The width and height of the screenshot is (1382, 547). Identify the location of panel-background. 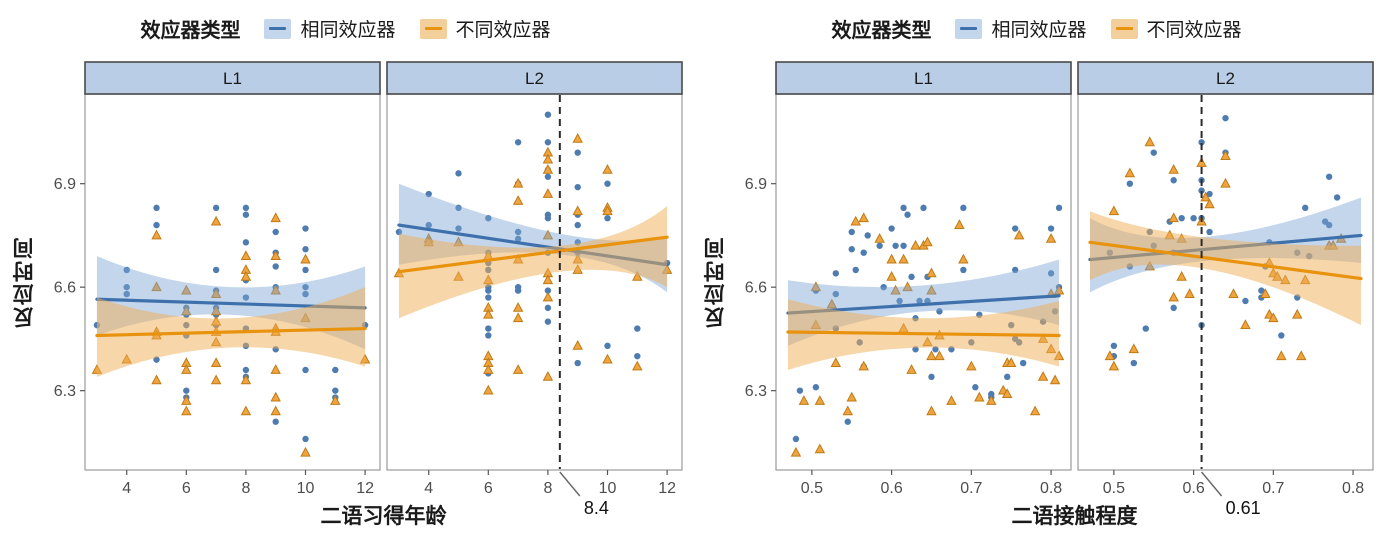
(232, 282).